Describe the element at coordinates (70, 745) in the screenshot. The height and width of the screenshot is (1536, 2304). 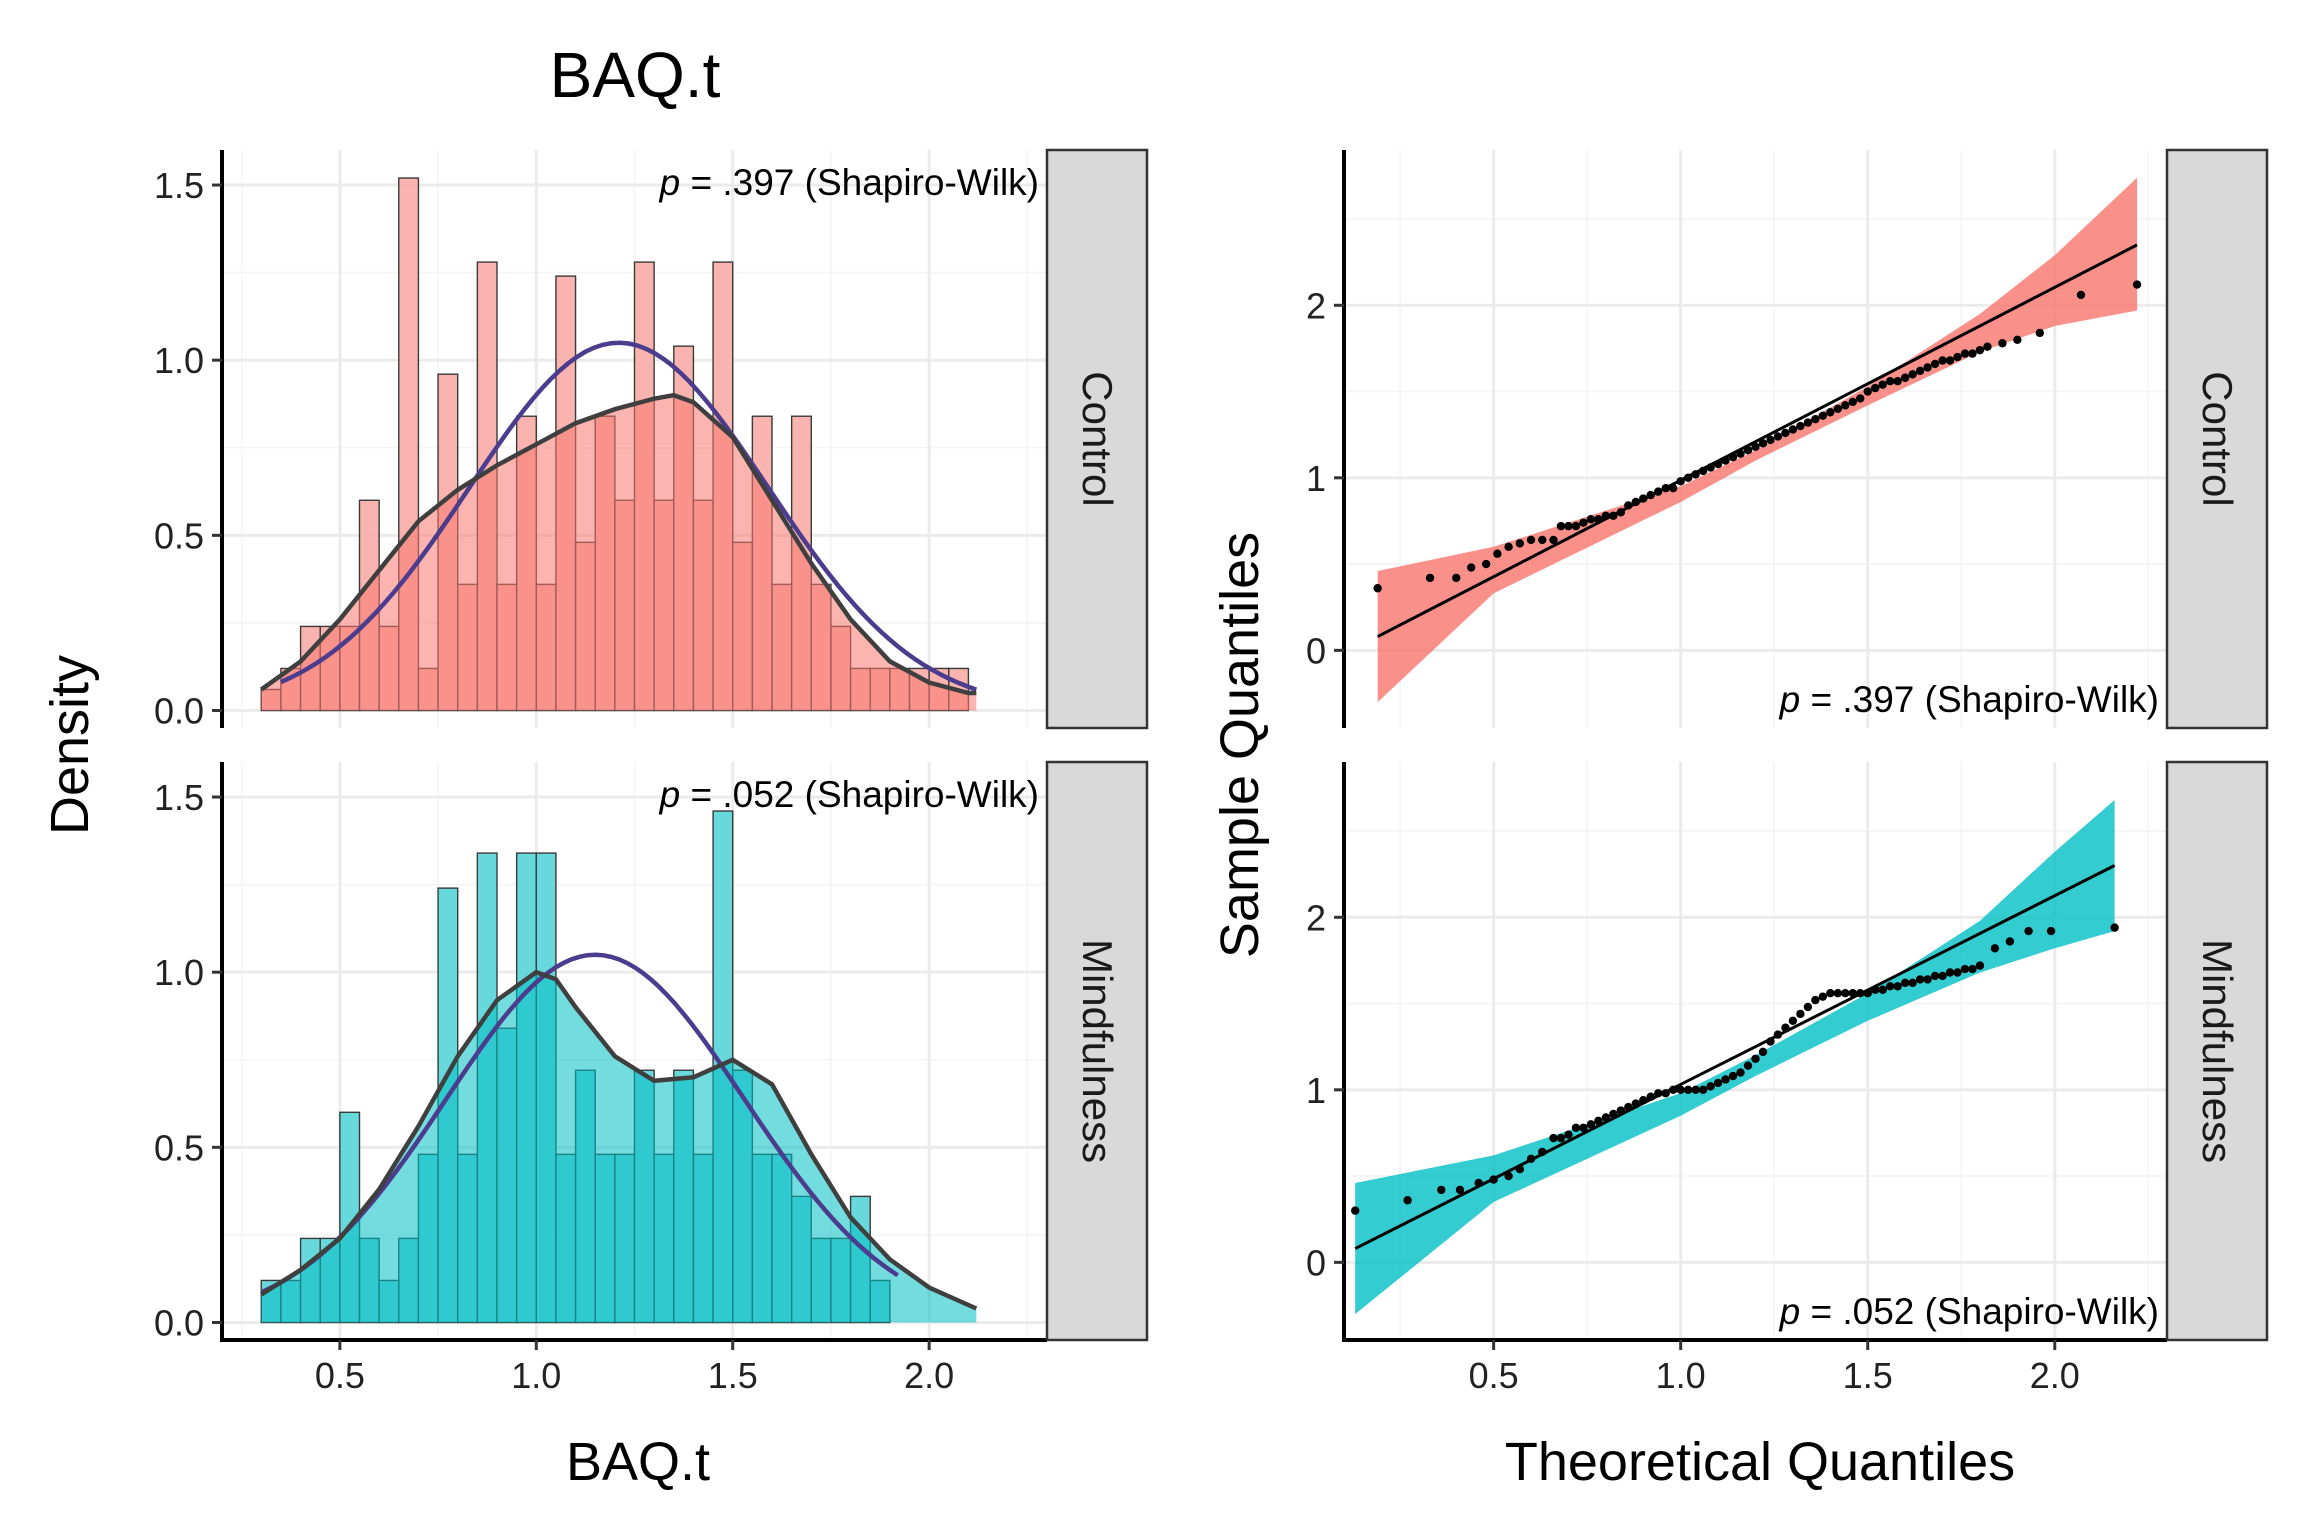
I see `histogram-y-axis-title: Density` at that location.